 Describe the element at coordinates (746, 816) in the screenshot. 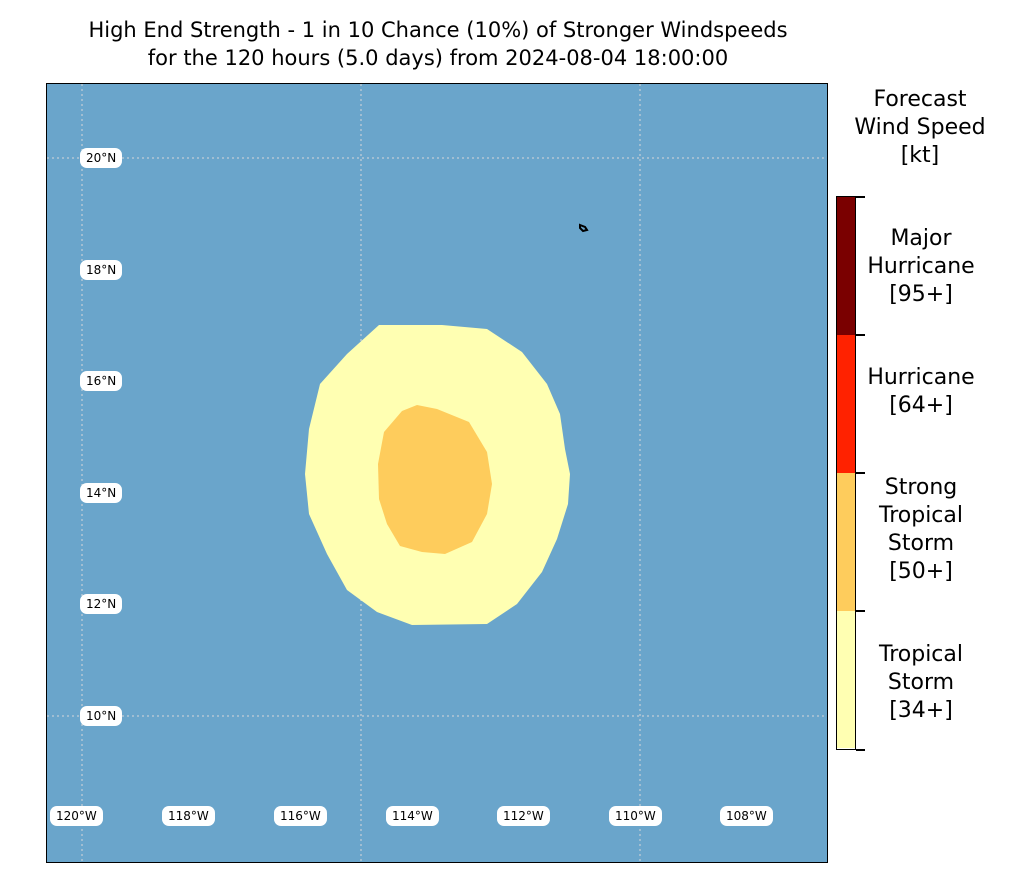

I see `lon-label-108w: 108°W` at that location.